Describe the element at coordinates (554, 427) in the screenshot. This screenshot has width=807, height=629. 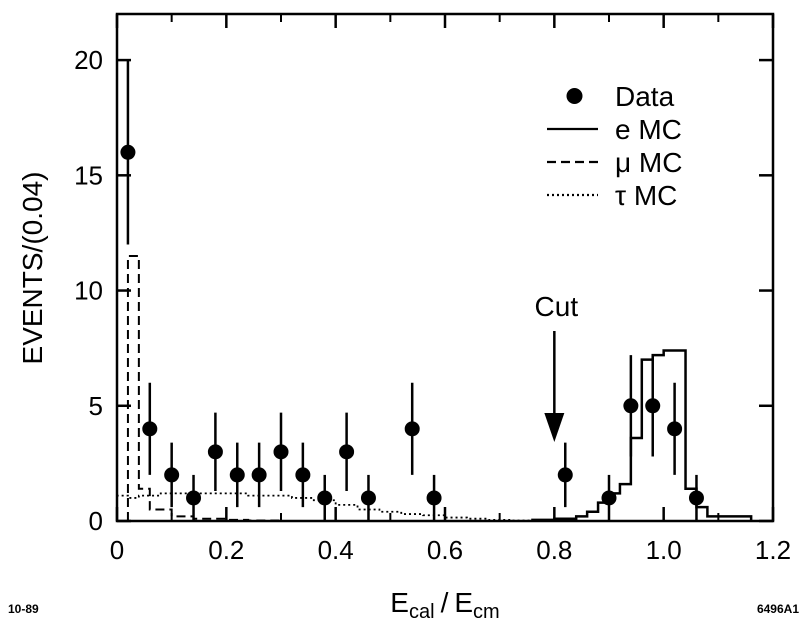
I see `cut-arrow-head` at that location.